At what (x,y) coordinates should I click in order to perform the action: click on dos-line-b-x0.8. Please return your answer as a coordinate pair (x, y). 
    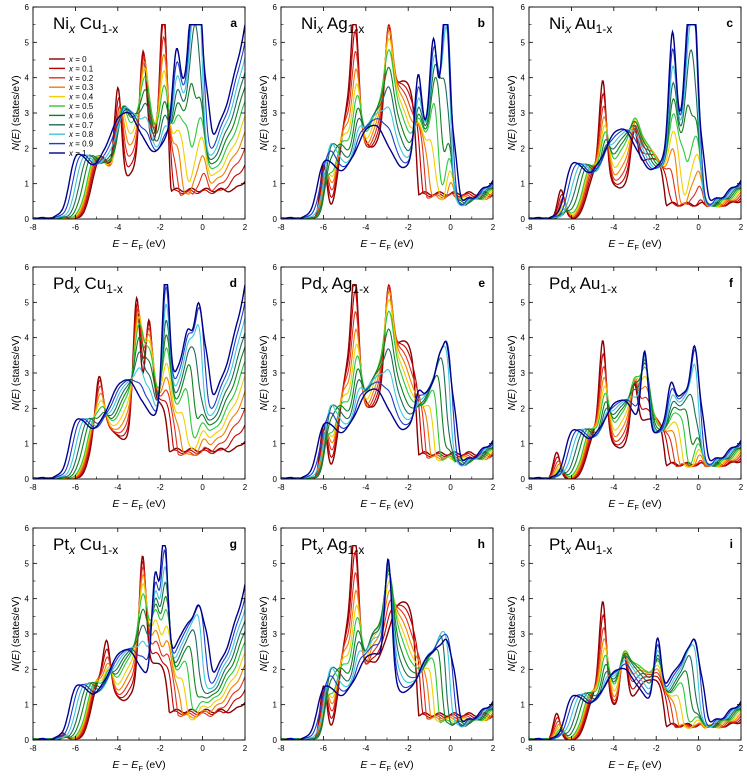
    Looking at the image, I should click on (387, 122).